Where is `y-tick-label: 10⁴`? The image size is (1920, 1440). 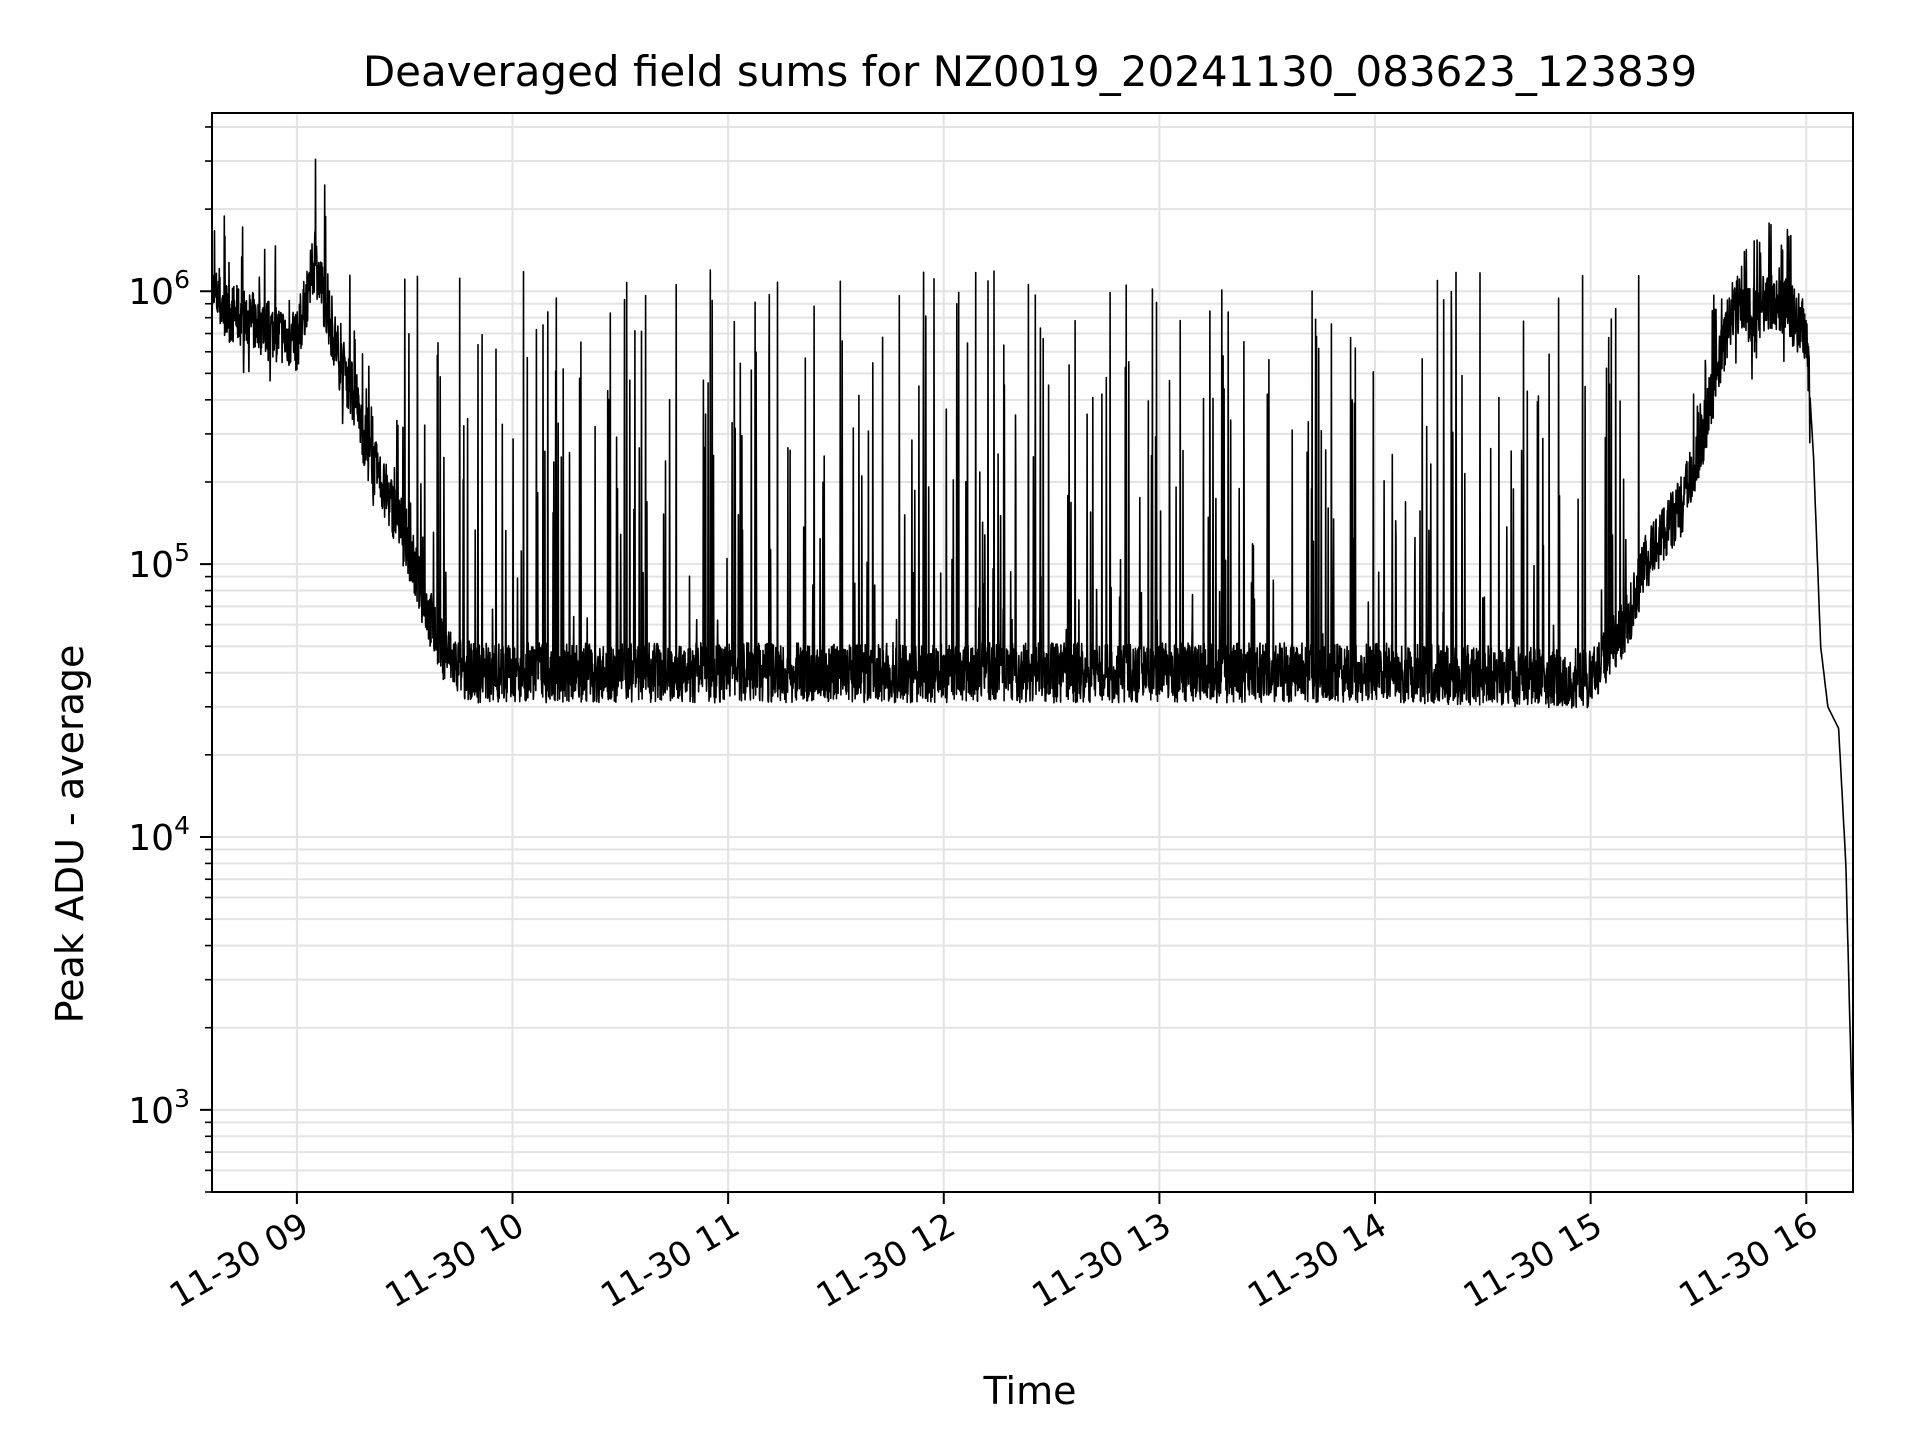
y-tick-label: 10⁴ is located at coordinates (159, 835).